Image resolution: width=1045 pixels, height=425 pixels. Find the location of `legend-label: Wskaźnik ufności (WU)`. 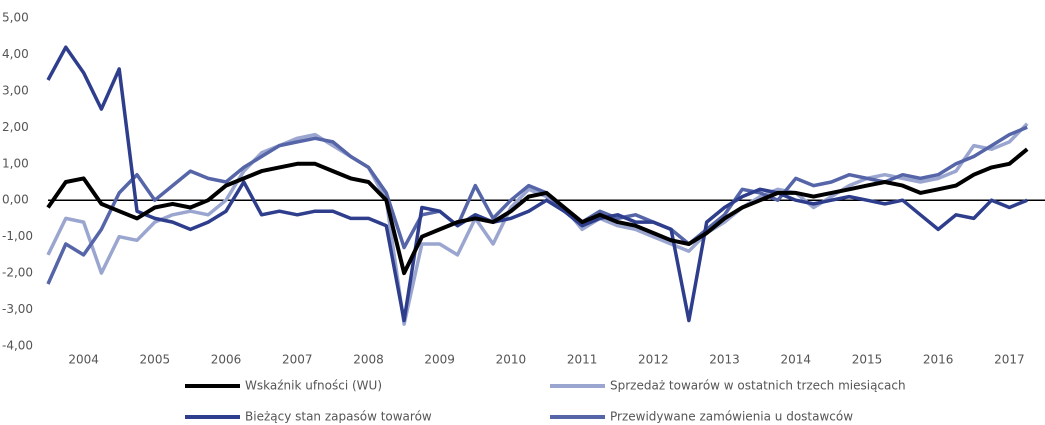

legend-label: Wskaźnik ufności (WU) is located at coordinates (313, 386).